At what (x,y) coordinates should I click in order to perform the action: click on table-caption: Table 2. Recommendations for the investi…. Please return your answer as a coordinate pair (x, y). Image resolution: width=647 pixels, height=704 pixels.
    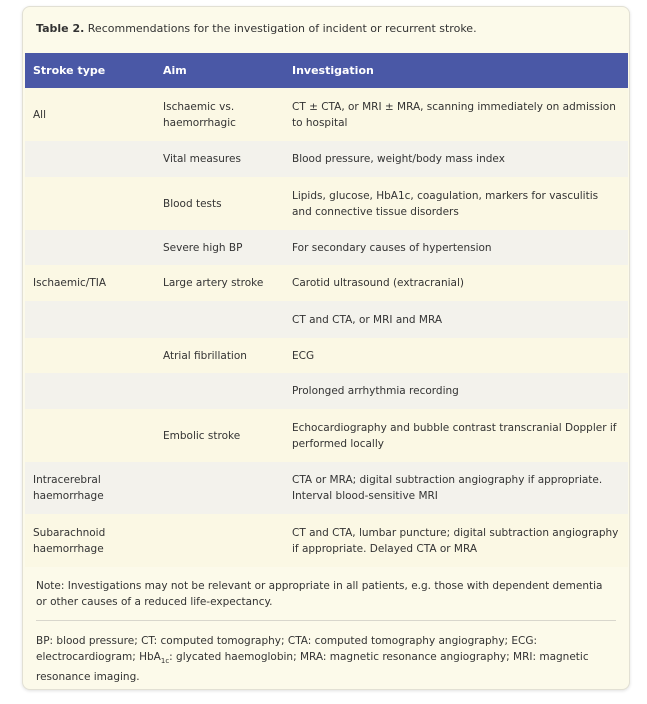
    Looking at the image, I should click on (256, 28).